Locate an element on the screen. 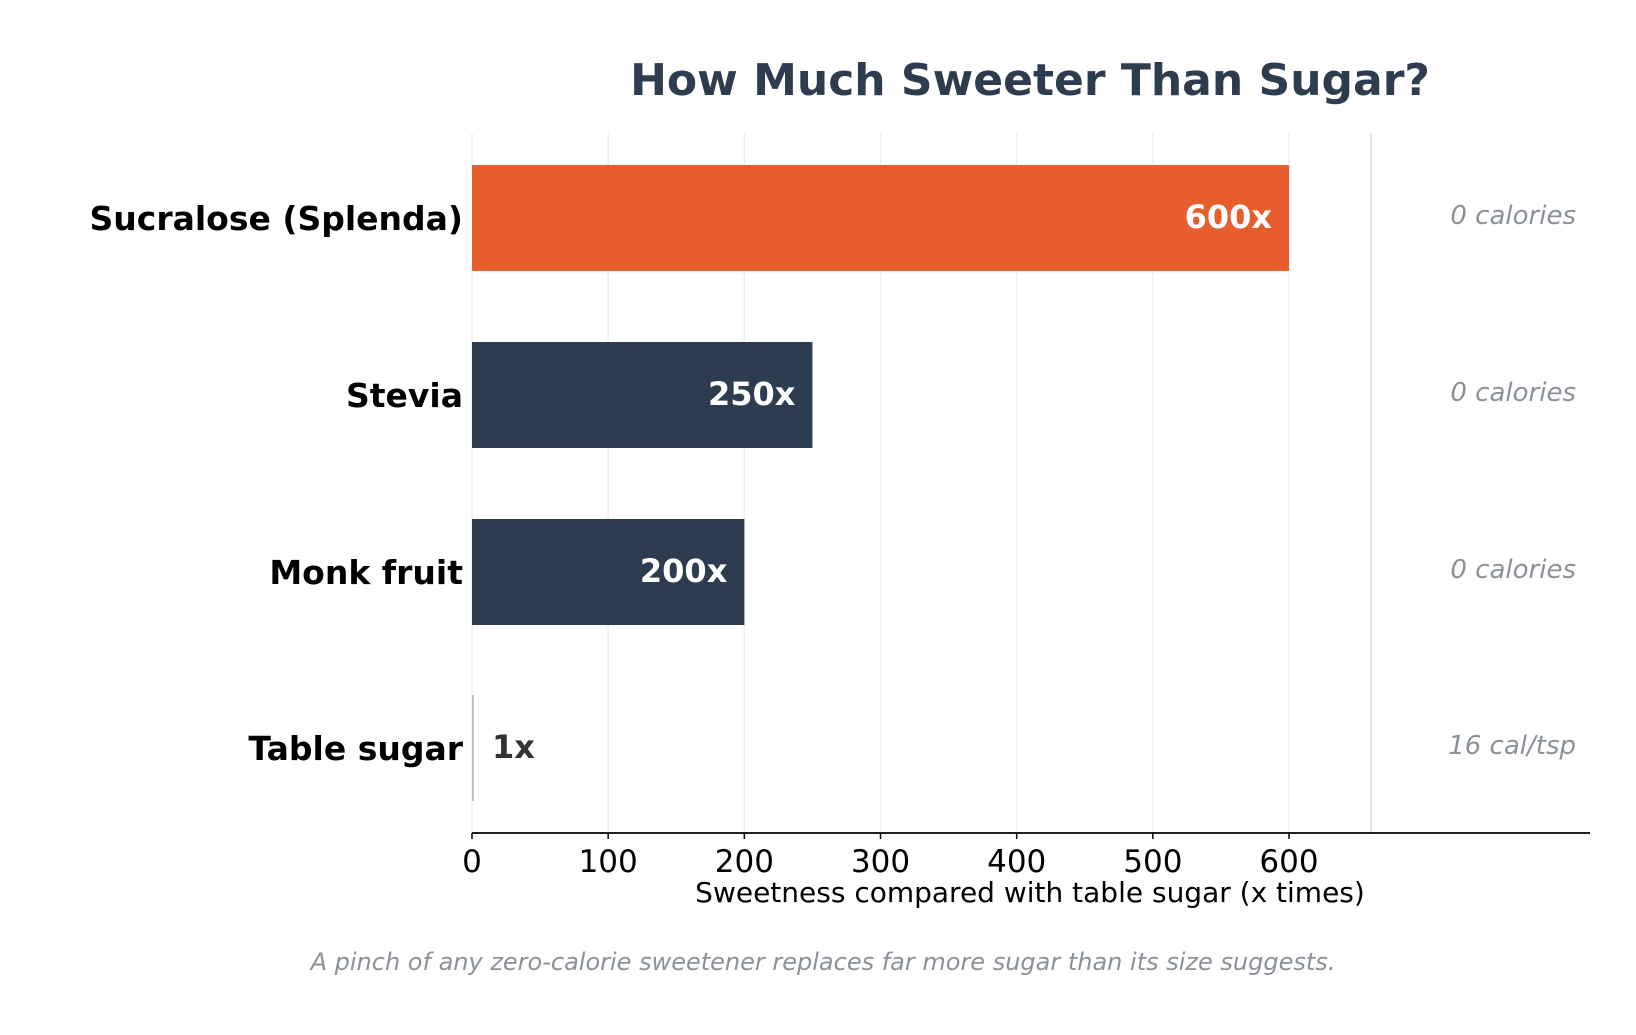 This screenshot has width=1636, height=1035. calorie-notes: 0 calories 0 calories 0 calories 16 cal/tsp is located at coordinates (1512, 481).